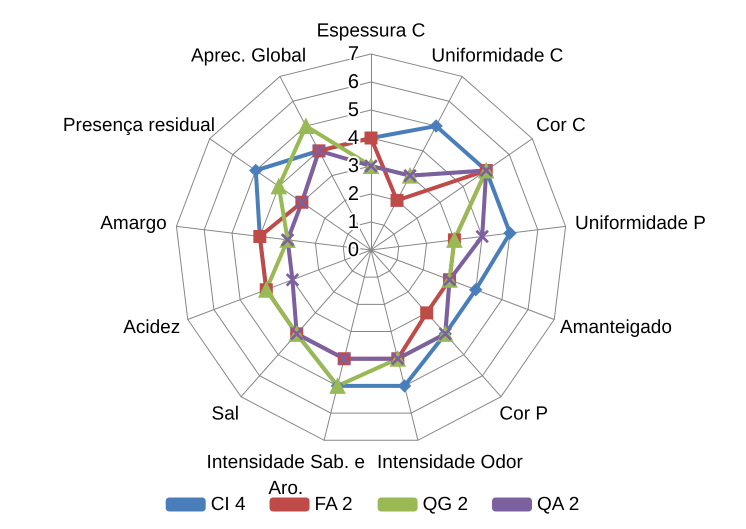 This screenshot has width=746, height=529. What do you see at coordinates (558, 504) in the screenshot?
I see `legend-label: QA 2` at bounding box center [558, 504].